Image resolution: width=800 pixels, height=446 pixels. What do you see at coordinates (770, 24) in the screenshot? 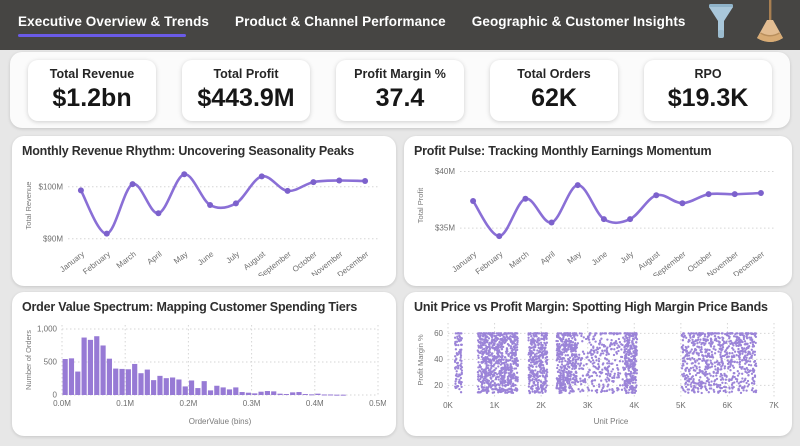
I see `broom-icon` at bounding box center [770, 24].